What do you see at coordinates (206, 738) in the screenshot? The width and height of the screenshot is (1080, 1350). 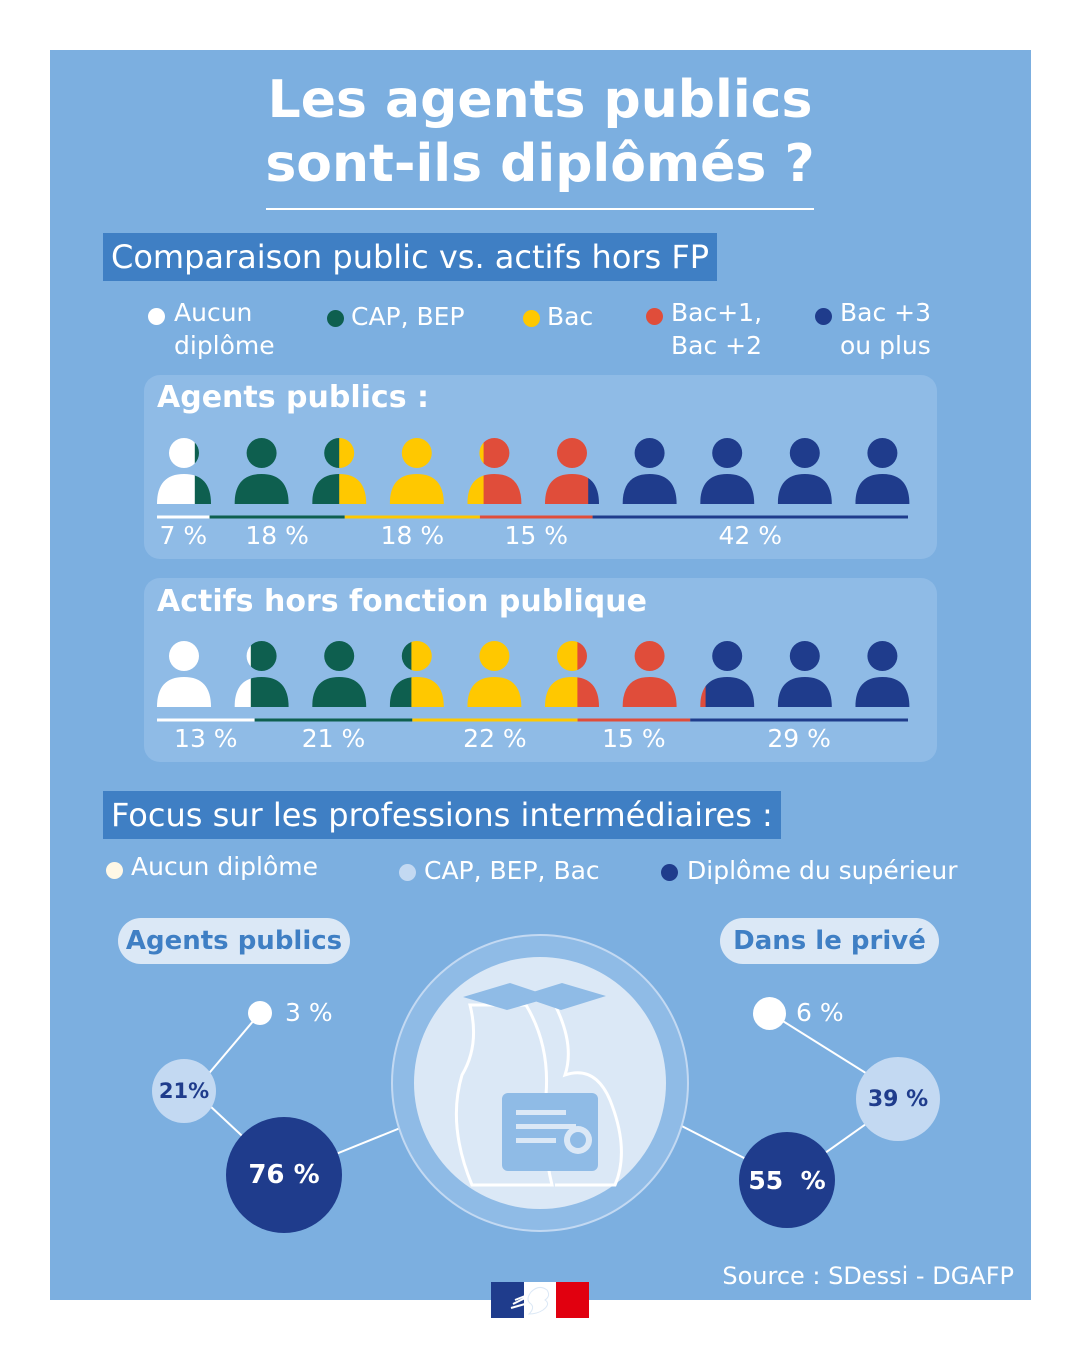 I see `percent-label: 13 %` at bounding box center [206, 738].